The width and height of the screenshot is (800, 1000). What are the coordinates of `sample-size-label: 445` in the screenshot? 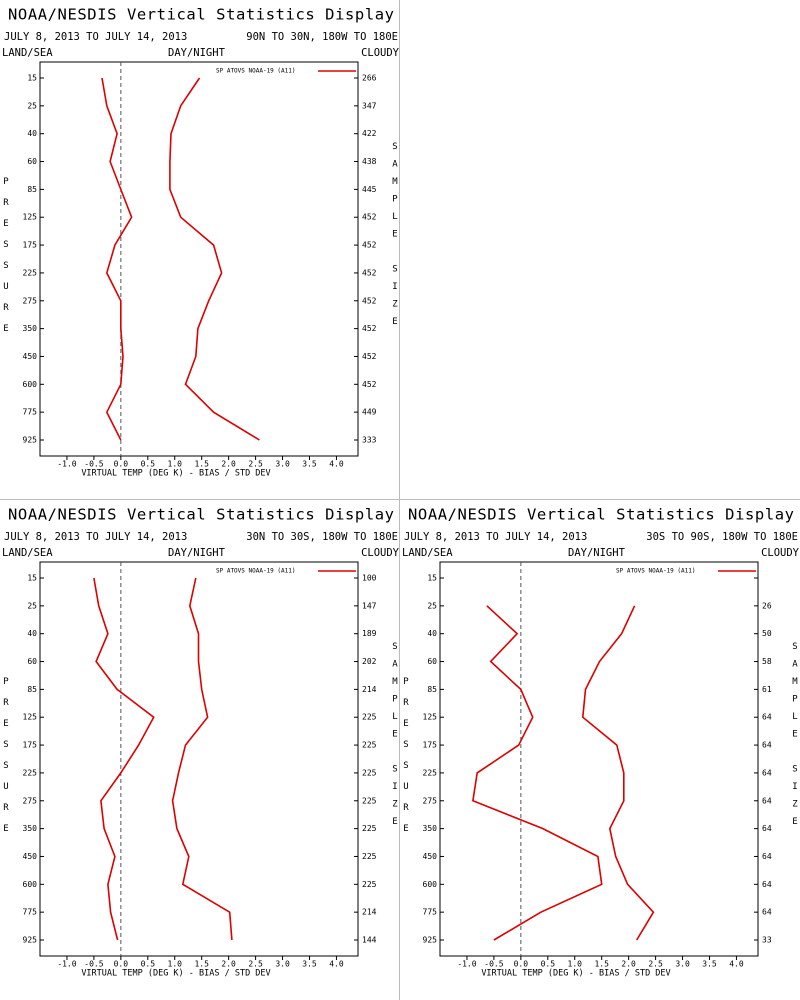 It's located at (369, 189).